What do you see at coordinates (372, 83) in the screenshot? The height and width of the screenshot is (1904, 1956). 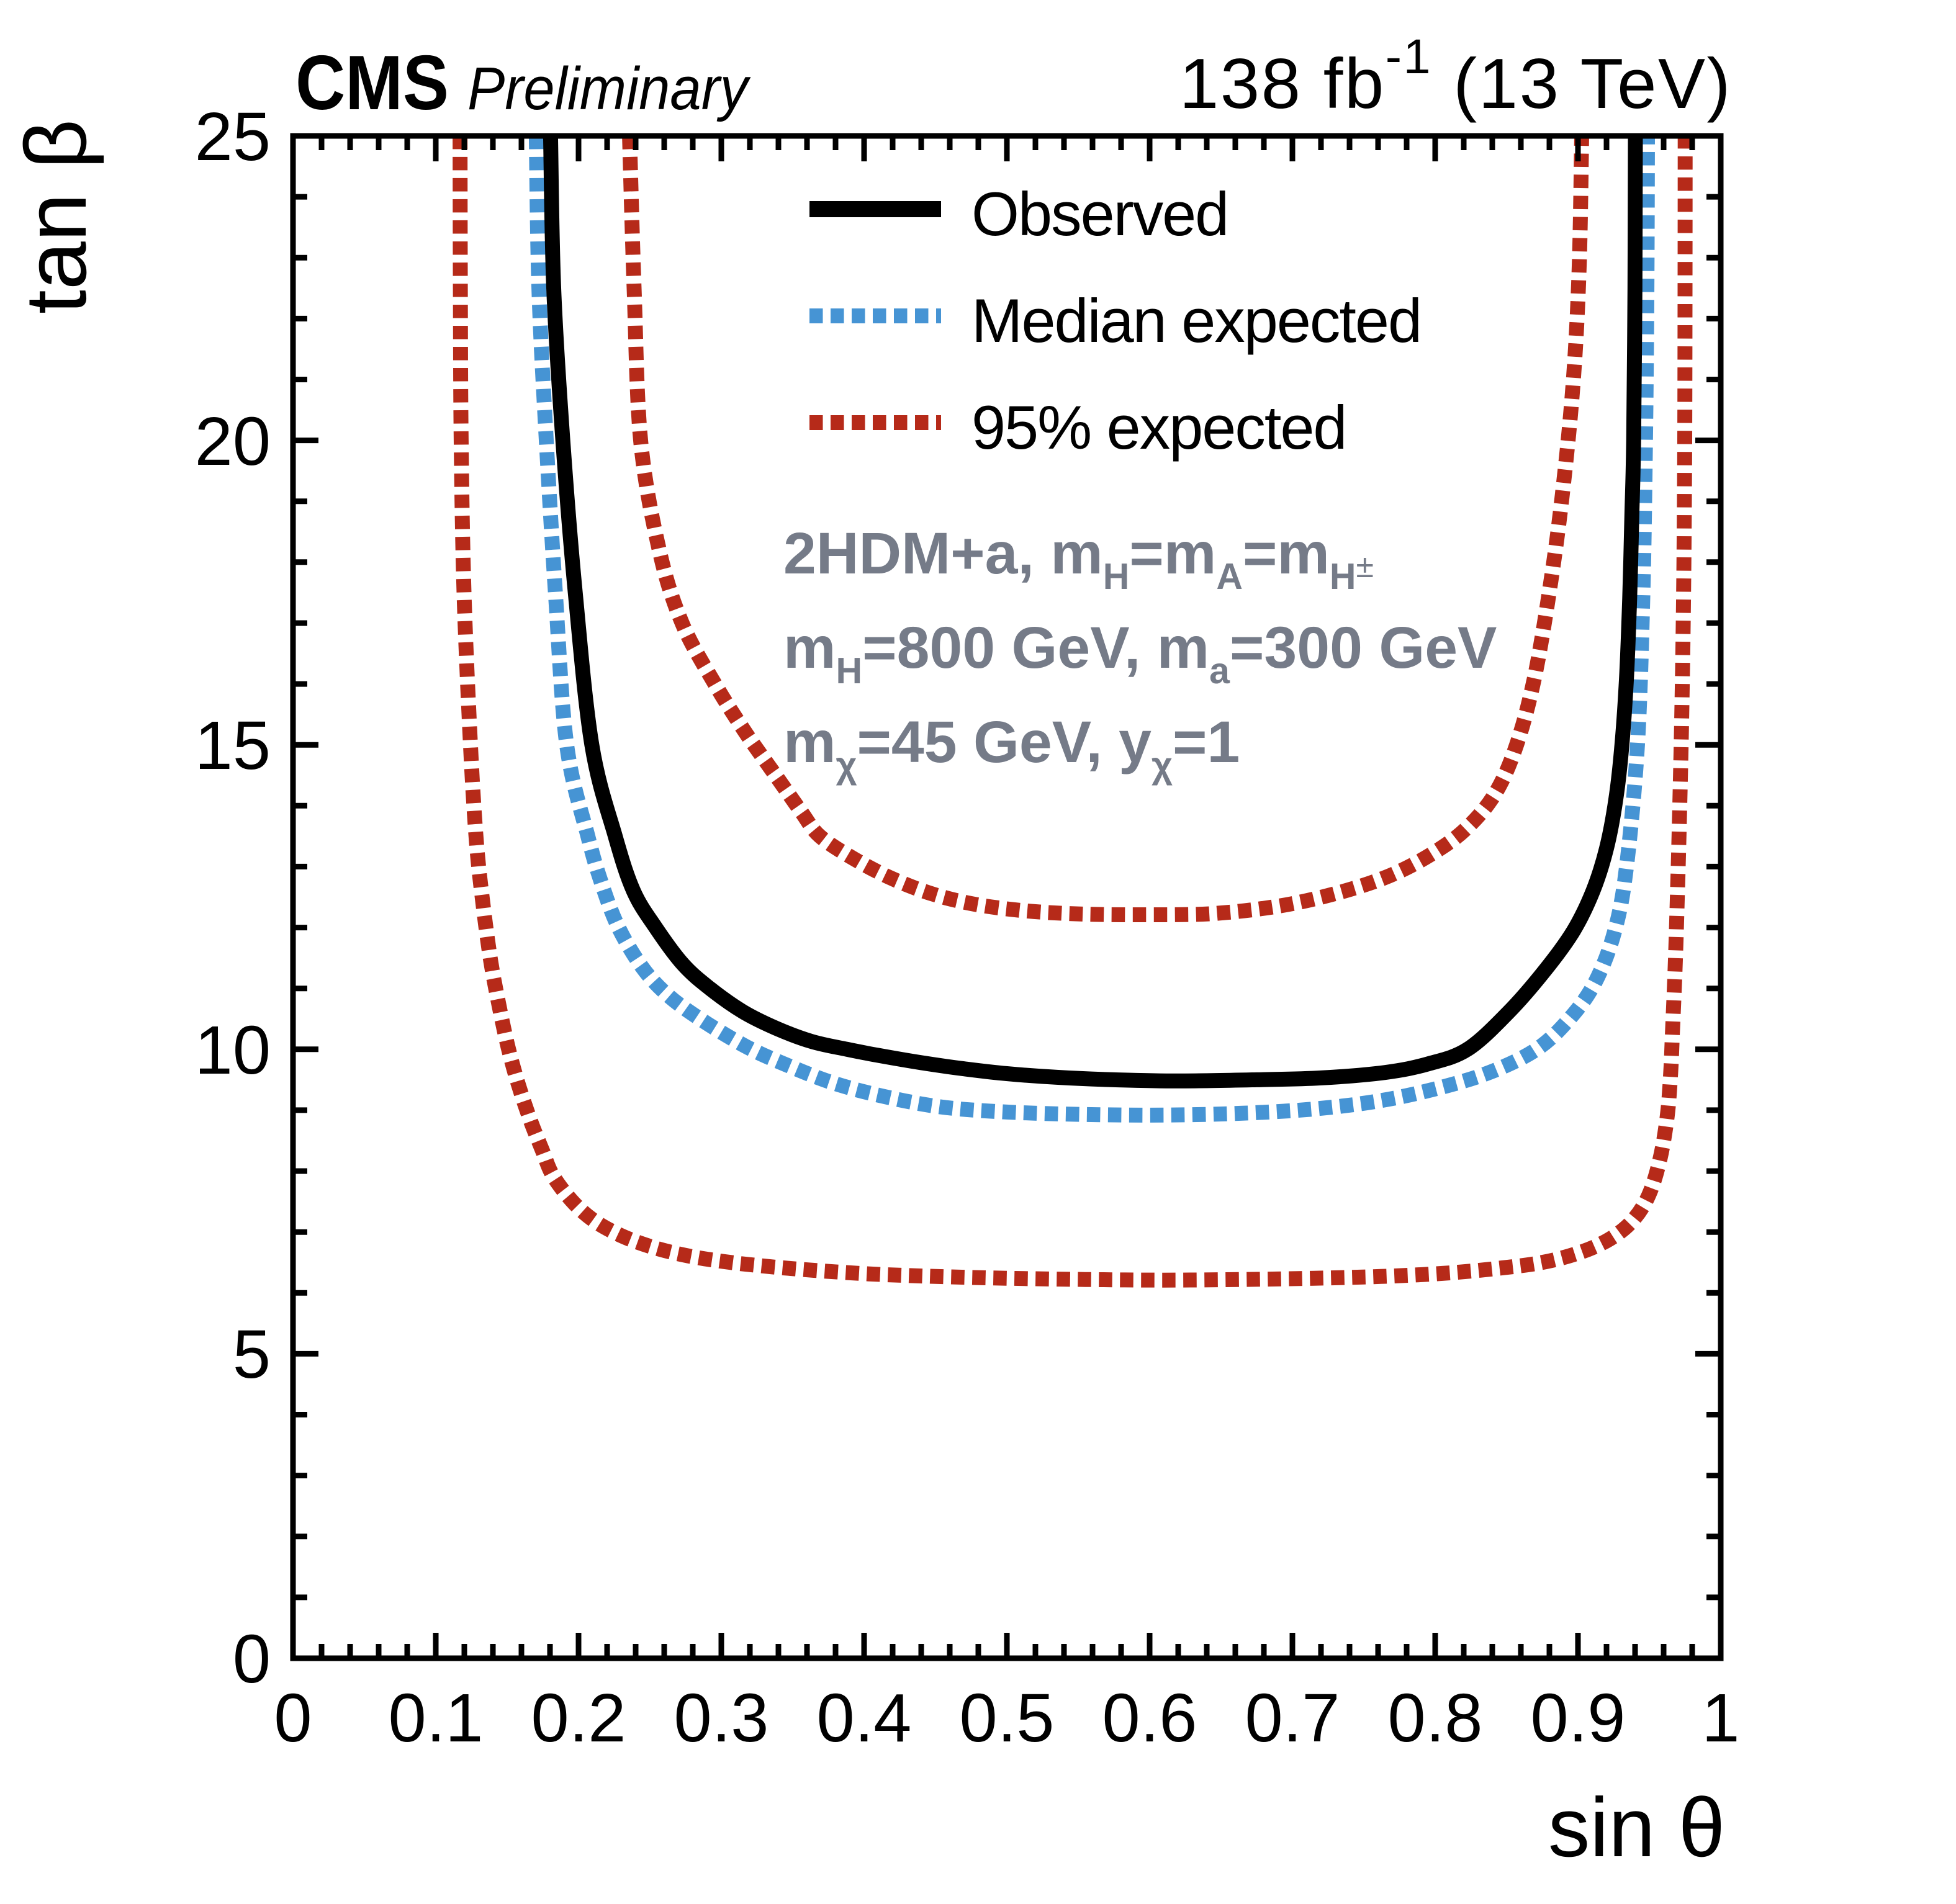 I see `svg-text: CMS` at bounding box center [372, 83].